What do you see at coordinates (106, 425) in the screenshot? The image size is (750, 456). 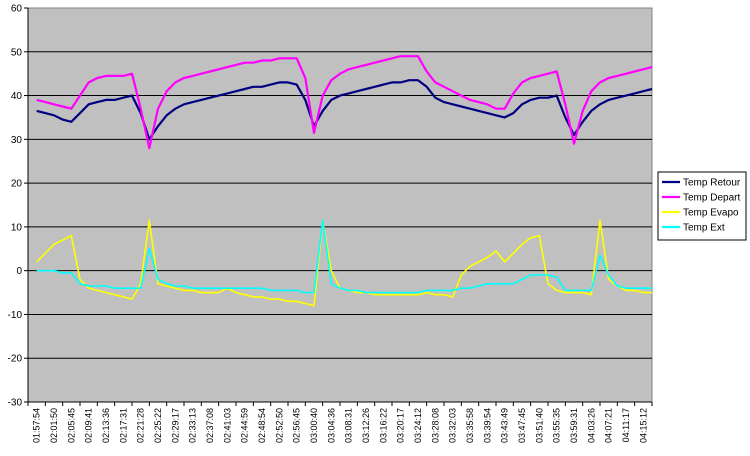 I see `x-tick-label: 02:13:36` at bounding box center [106, 425].